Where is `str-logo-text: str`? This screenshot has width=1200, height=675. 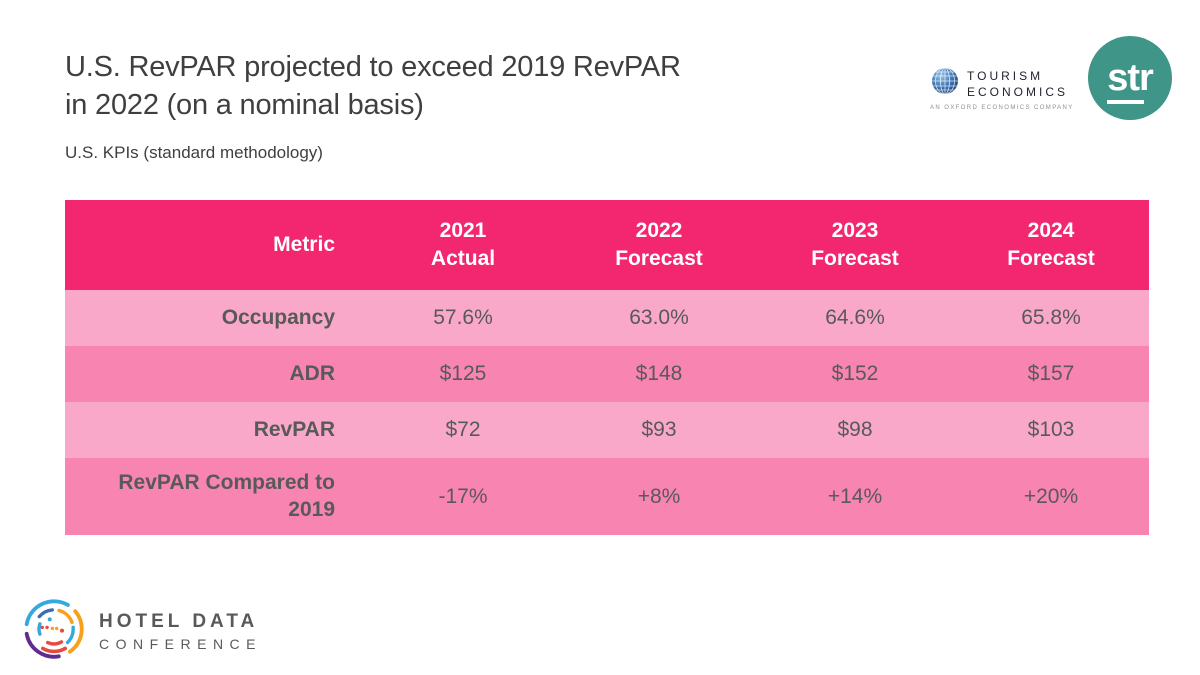
str-logo-text: str is located at coordinates (1130, 78).